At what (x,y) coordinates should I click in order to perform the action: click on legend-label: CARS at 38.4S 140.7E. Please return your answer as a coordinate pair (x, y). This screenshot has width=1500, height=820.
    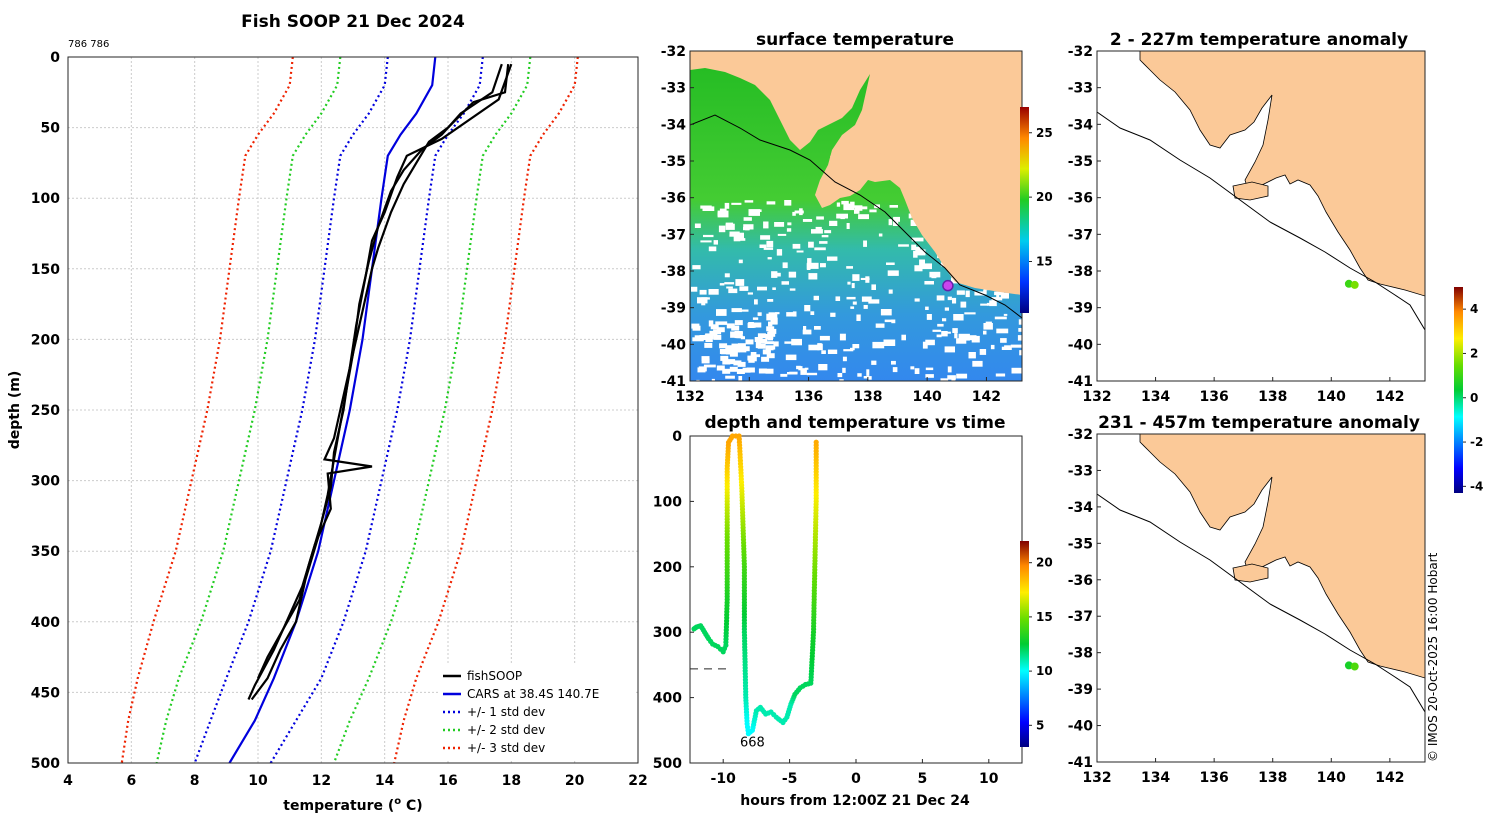
    Looking at the image, I should click on (533, 694).